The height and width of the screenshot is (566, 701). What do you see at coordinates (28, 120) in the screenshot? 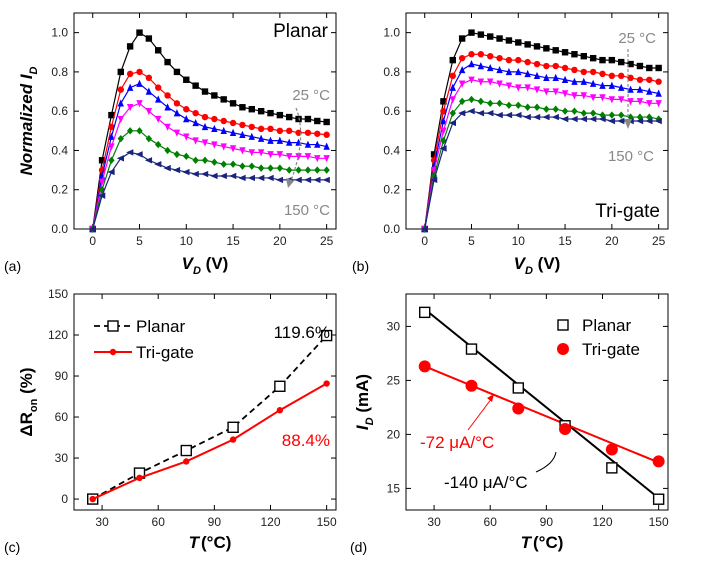
I see `y-axis-label-group: Normalized ID` at bounding box center [28, 120].